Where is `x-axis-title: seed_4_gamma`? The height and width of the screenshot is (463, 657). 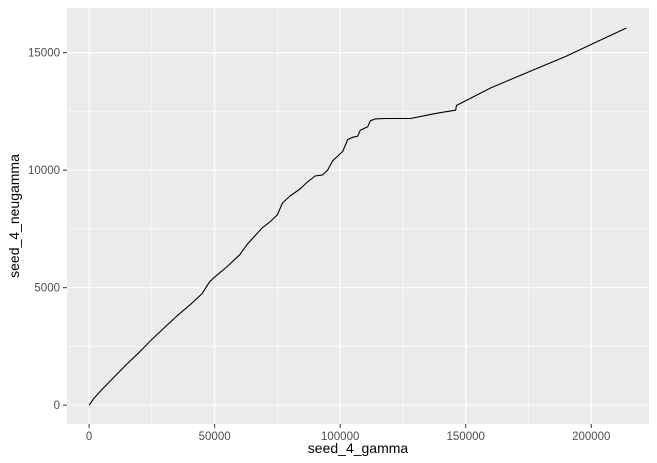
x-axis-title: seed_4_gamma is located at coordinates (358, 448).